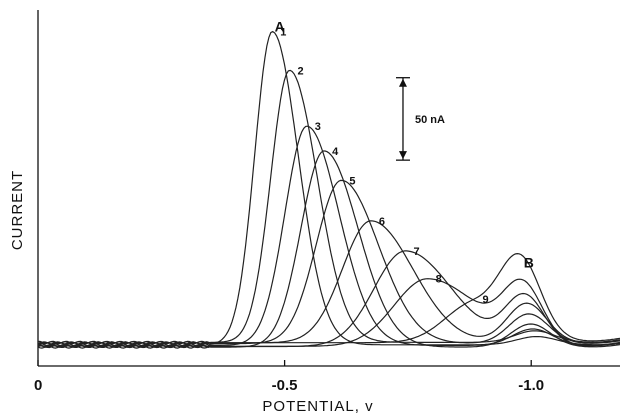 This screenshot has width=620, height=416. What do you see at coordinates (486, 300) in the screenshot?
I see `curve-label: 9` at bounding box center [486, 300].